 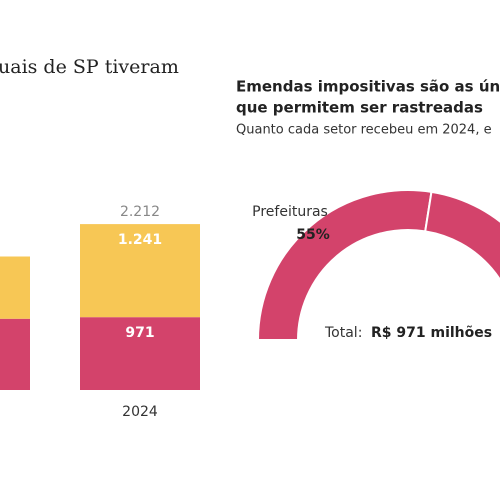 What do you see at coordinates (140, 412) in the screenshot?
I see `x-tick-label: 2024` at bounding box center [140, 412].